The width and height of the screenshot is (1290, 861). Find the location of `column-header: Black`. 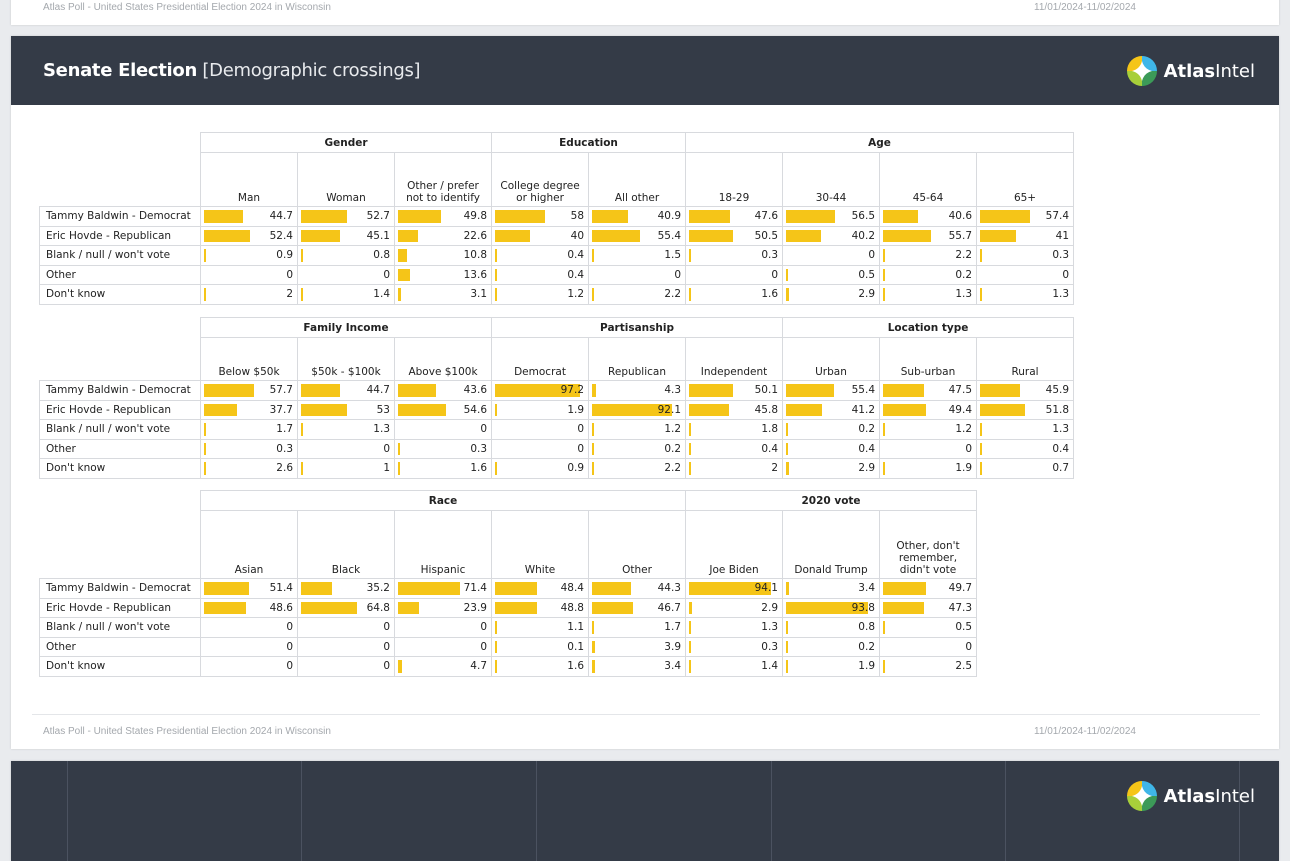

column-header: Black is located at coordinates (346, 544).